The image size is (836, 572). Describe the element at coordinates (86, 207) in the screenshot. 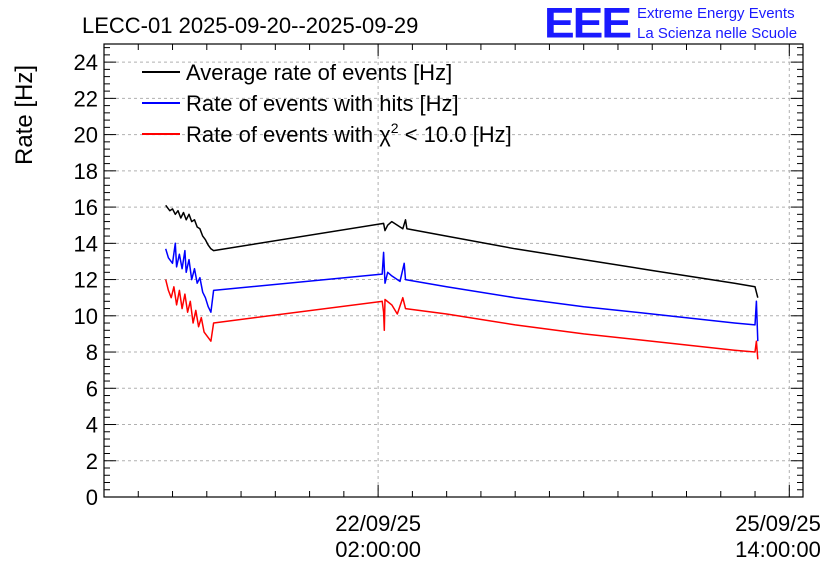

I see `y-tick-label: 16` at that location.